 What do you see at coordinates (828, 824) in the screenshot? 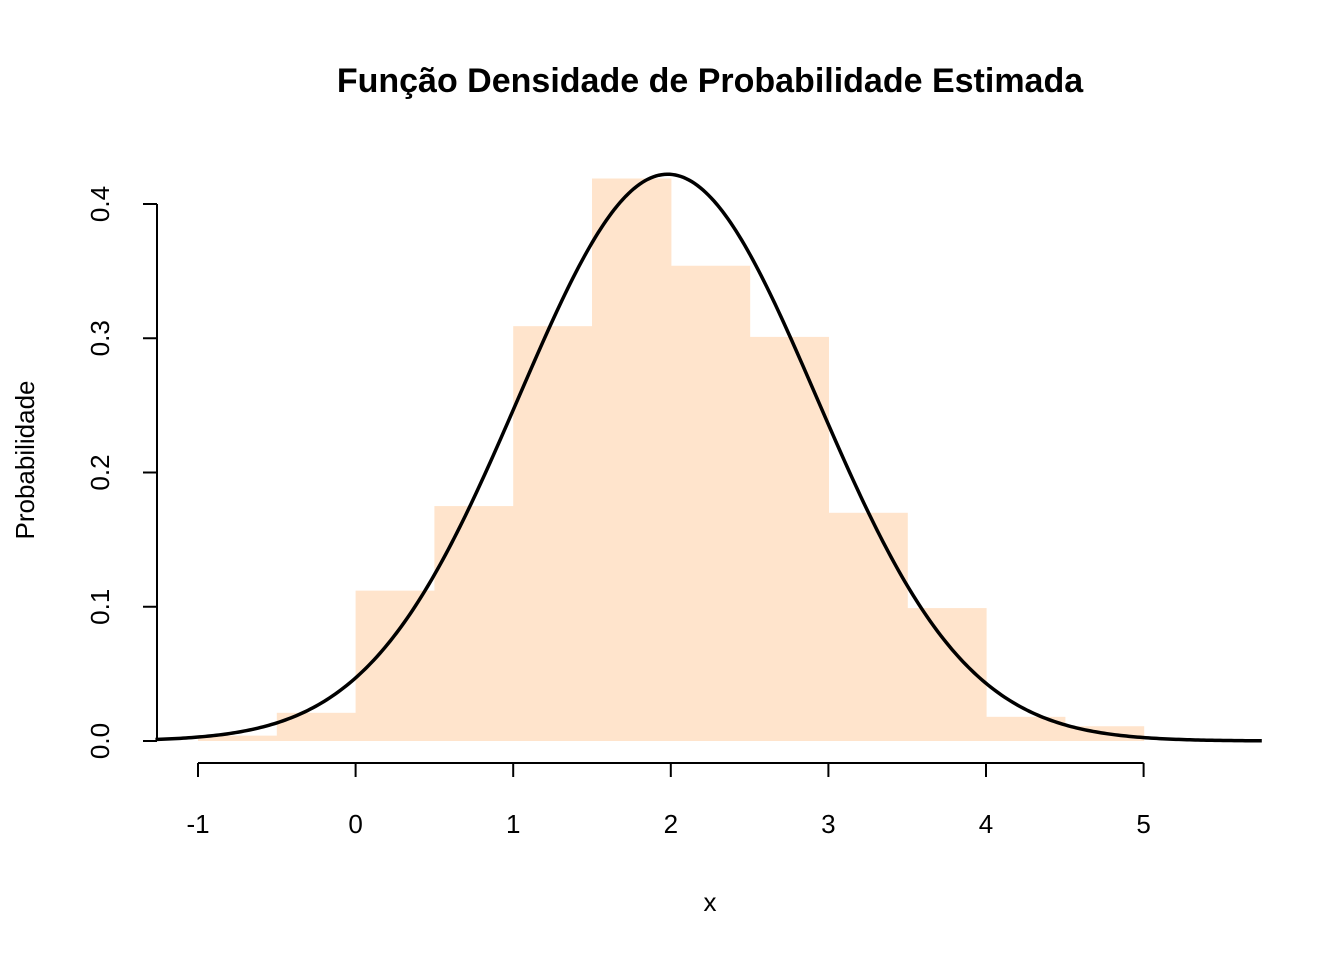
I see `x-tick-label: 3` at bounding box center [828, 824].